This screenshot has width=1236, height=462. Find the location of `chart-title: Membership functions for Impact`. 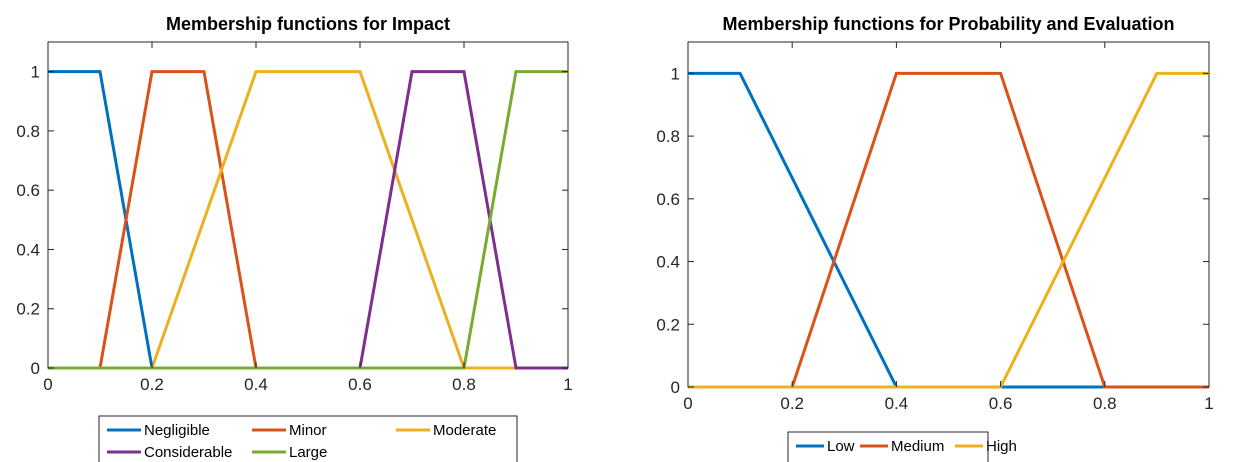

chart-title: Membership functions for Impact is located at coordinates (308, 24).